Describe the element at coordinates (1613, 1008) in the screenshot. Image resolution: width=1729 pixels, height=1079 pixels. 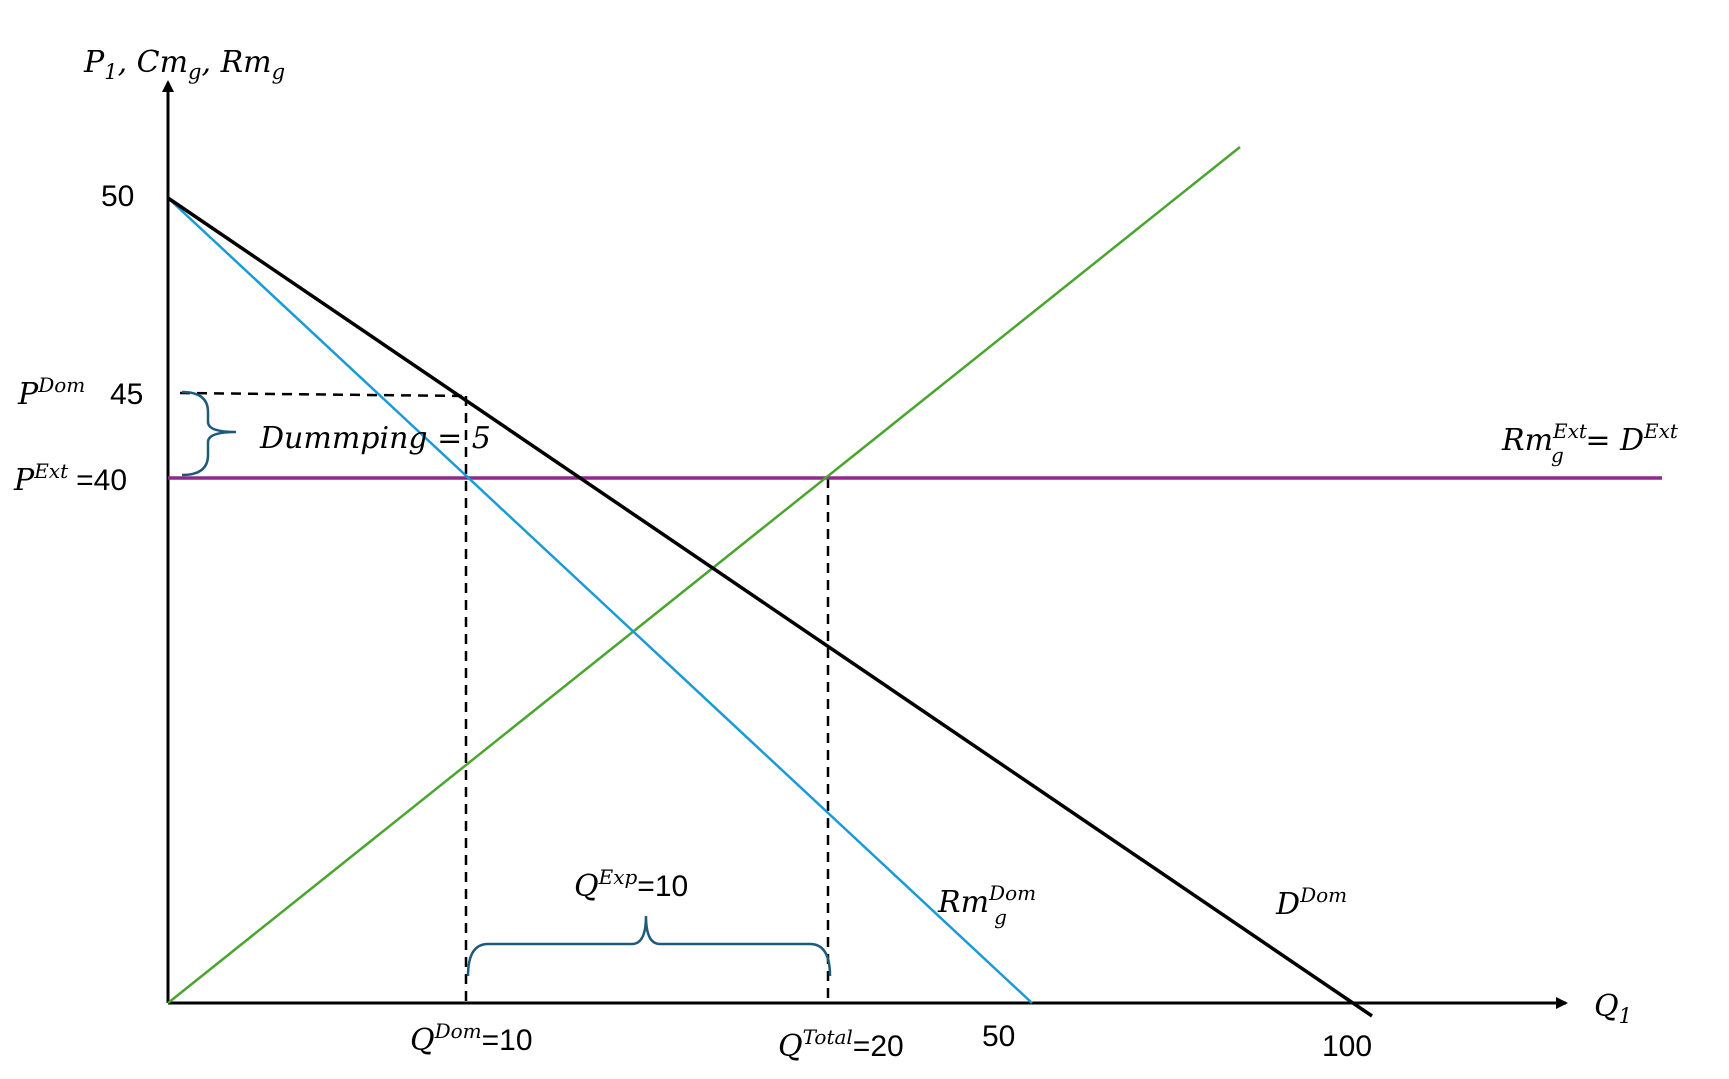
I see `x-axis-label: Q1` at that location.